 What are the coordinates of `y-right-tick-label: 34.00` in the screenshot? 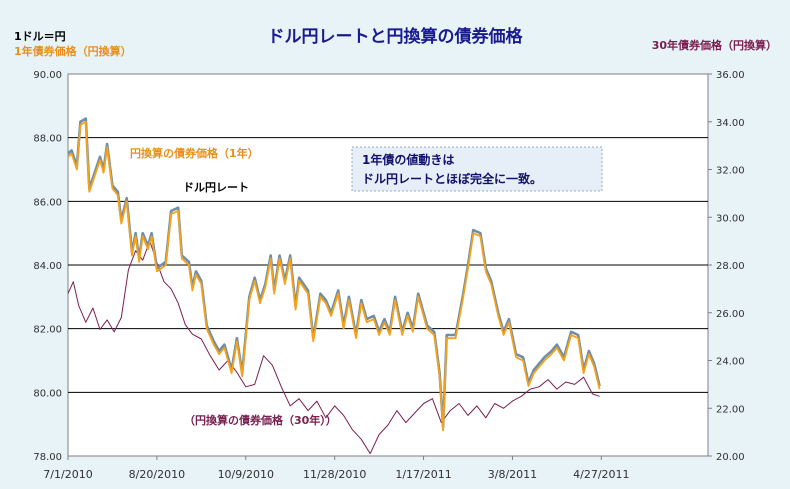 It's located at (730, 123).